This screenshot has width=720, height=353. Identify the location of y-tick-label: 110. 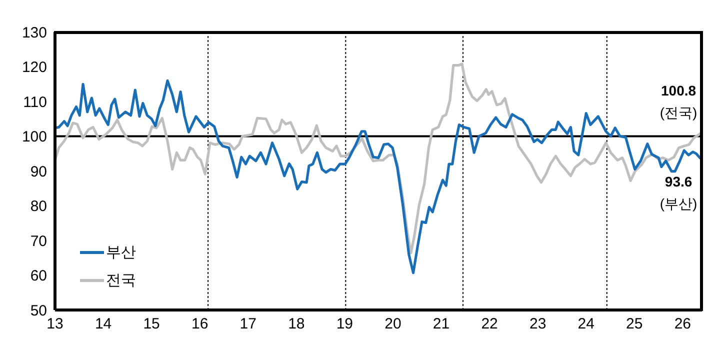
(35, 102).